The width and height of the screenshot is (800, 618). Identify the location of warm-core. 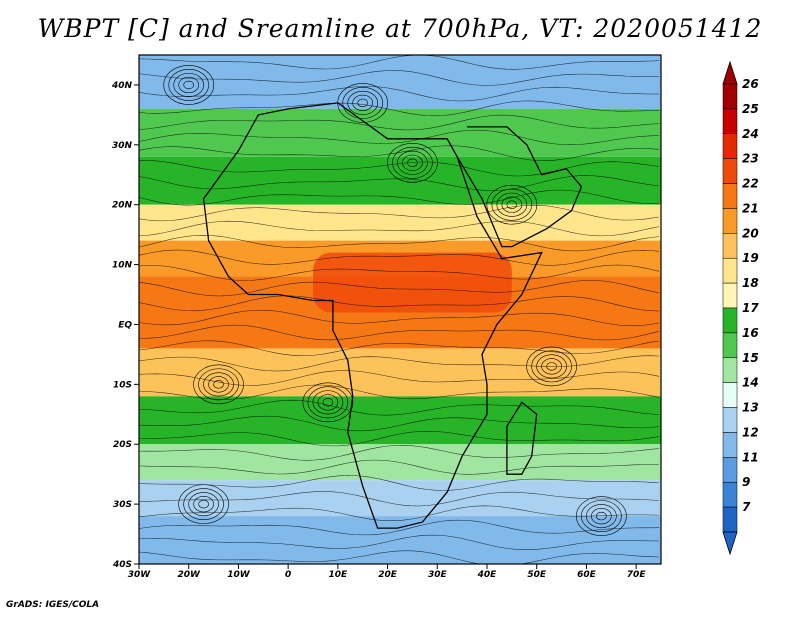
(412, 282).